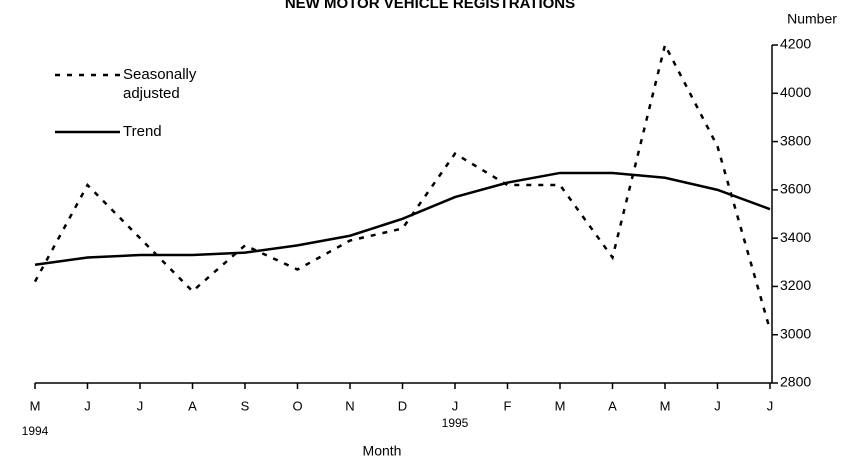 This screenshot has height=463, width=847. Describe the element at coordinates (142, 131) in the screenshot. I see `legend-label: Trend` at that location.